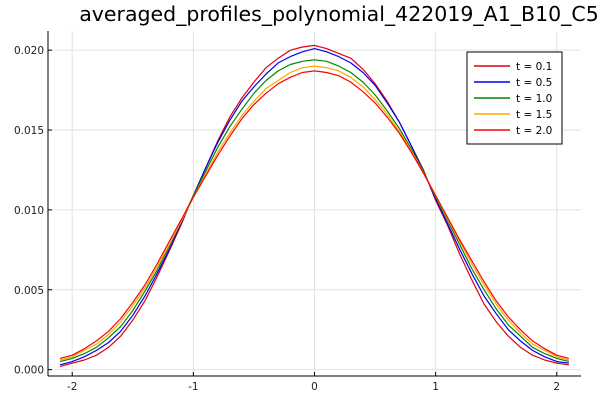  I want to click on y-tick-label: 0.020, so click(29, 51).